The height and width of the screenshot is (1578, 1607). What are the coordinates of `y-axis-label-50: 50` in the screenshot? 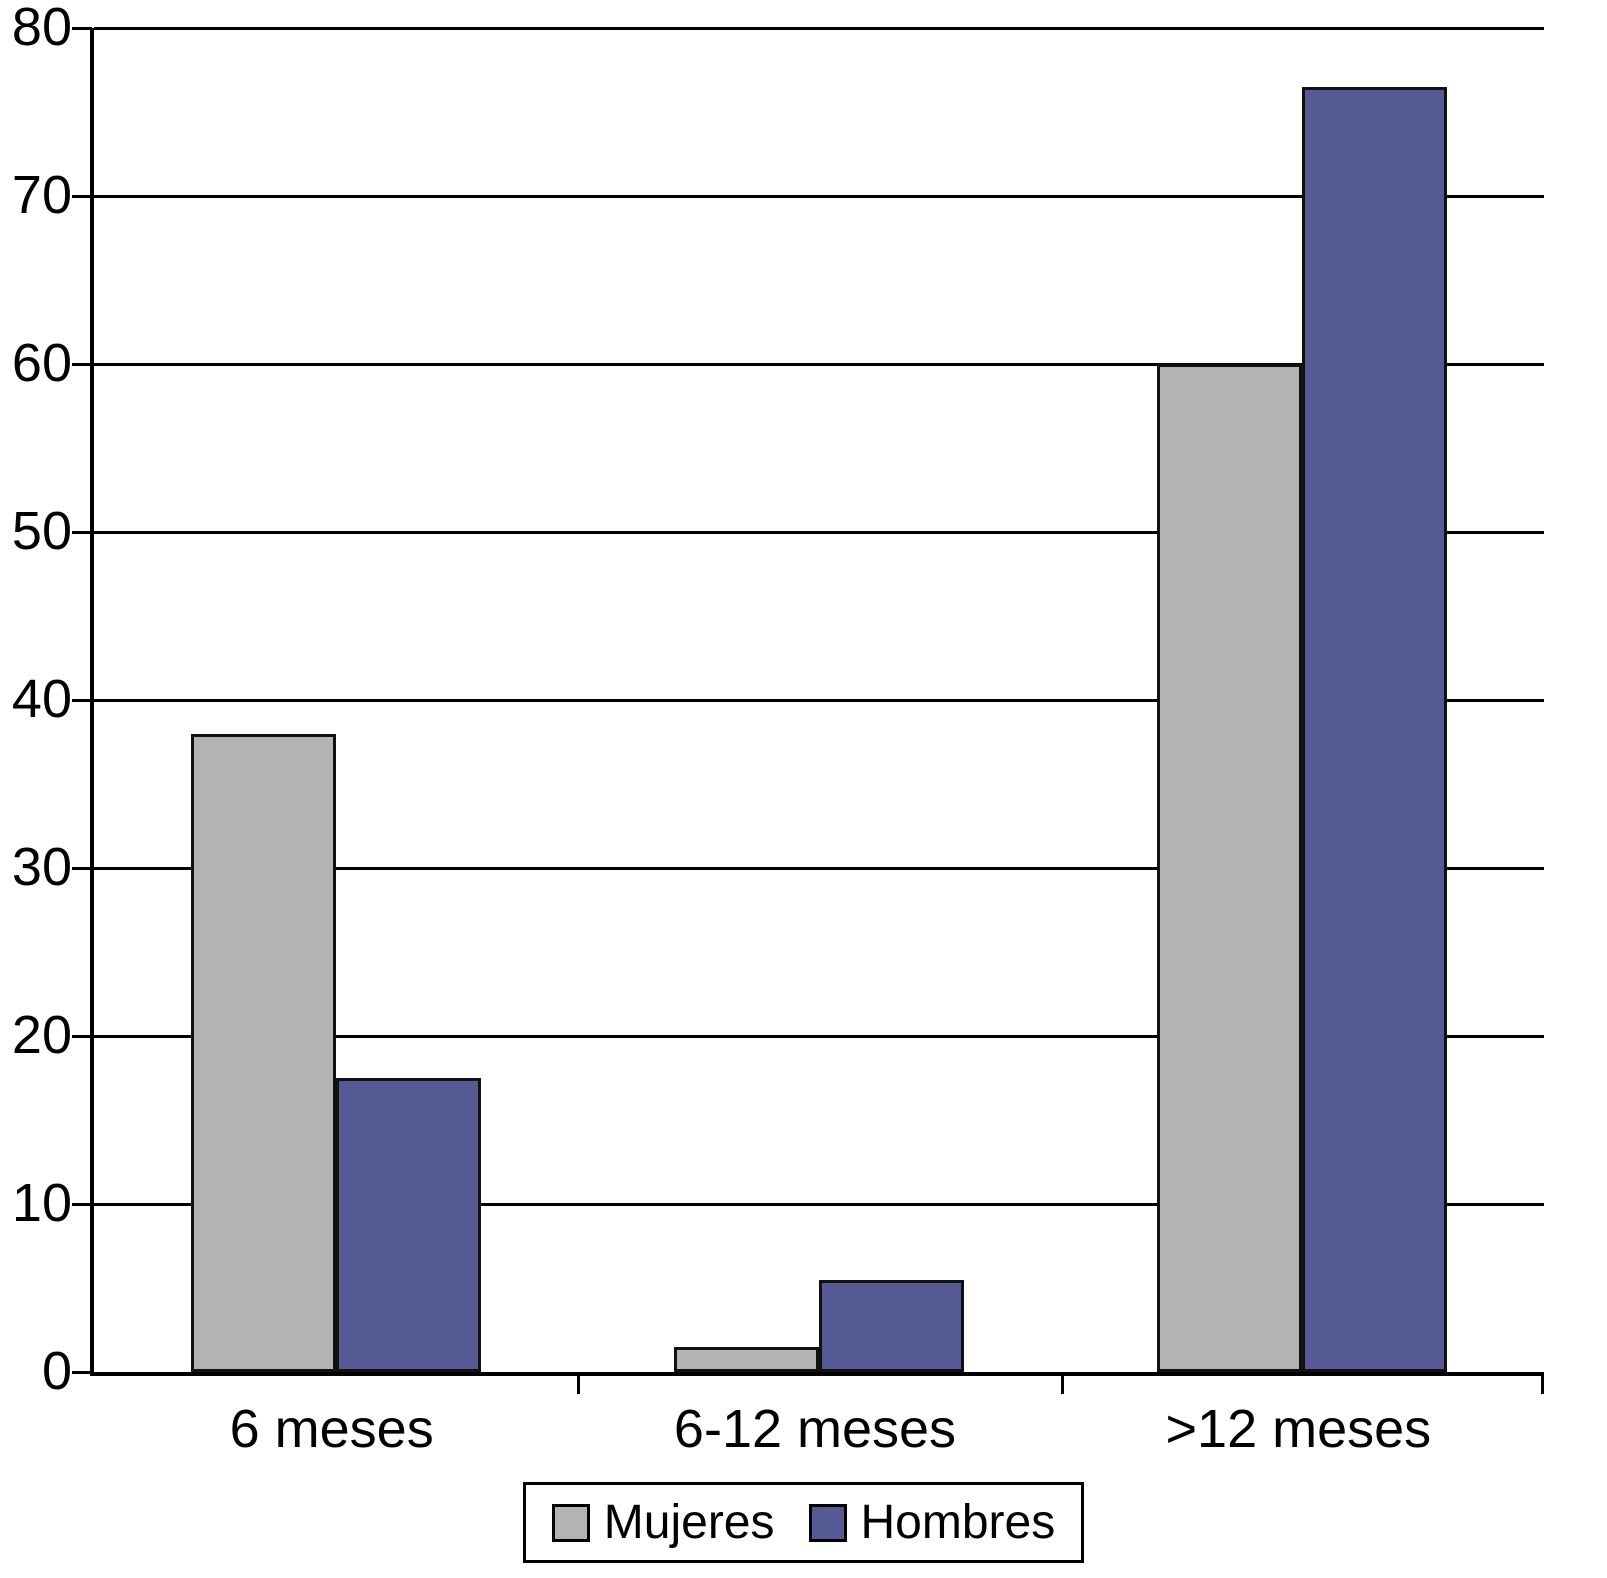 It's located at (41, 530).